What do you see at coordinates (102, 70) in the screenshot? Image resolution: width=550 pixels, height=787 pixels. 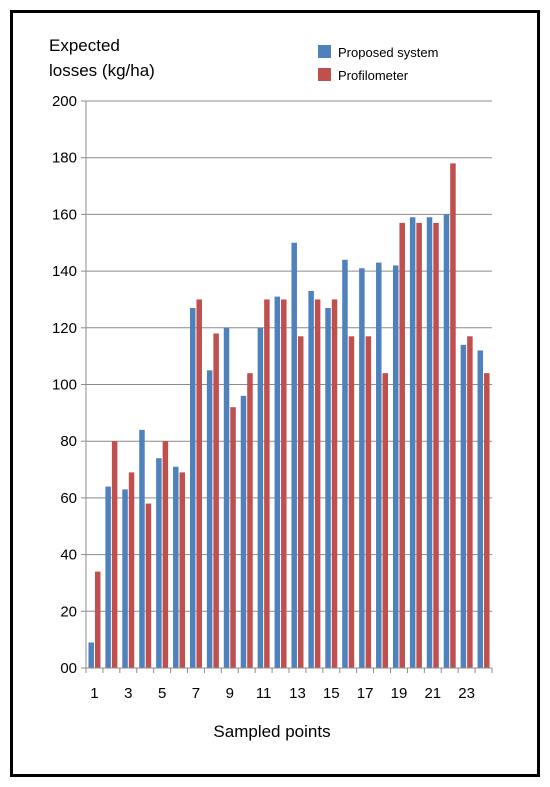 I see `y-axis-label-line-2: losses (kg/ha)` at bounding box center [102, 70].